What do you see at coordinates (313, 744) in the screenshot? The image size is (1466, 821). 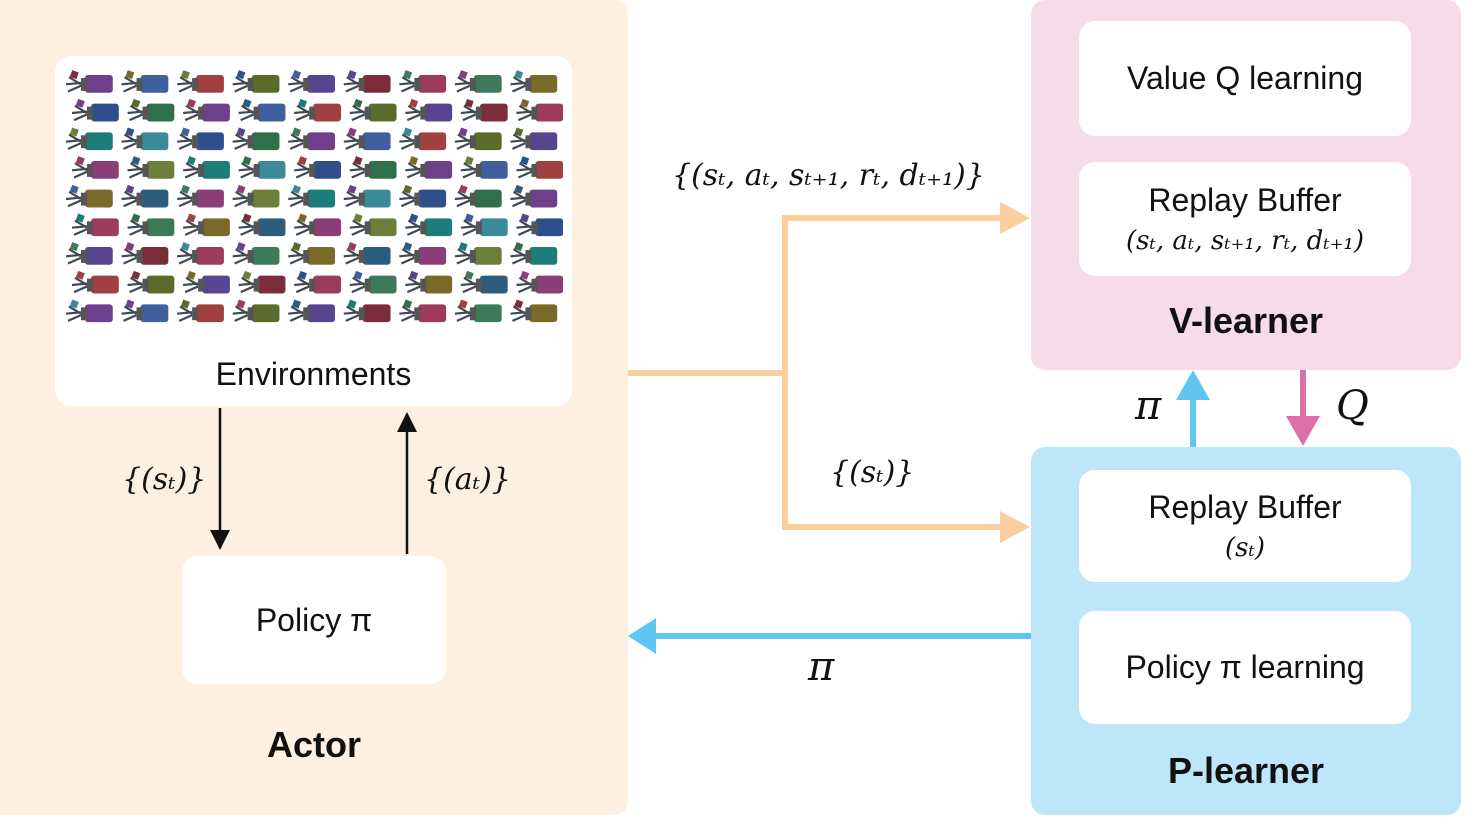 I see `actor-title: Actor` at bounding box center [313, 744].